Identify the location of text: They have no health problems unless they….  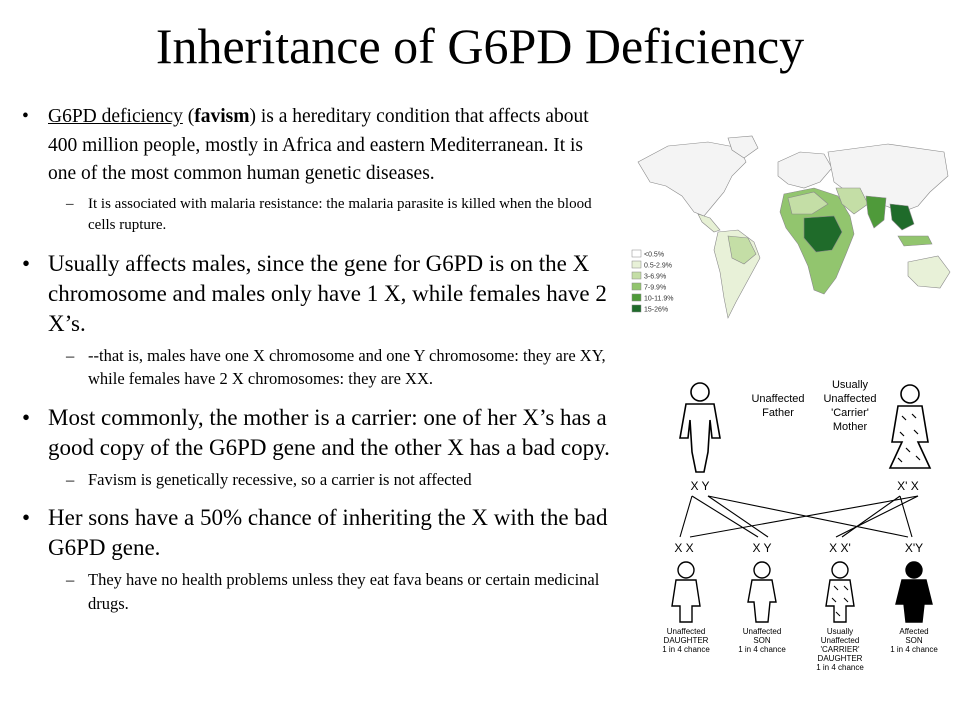
(344, 591).